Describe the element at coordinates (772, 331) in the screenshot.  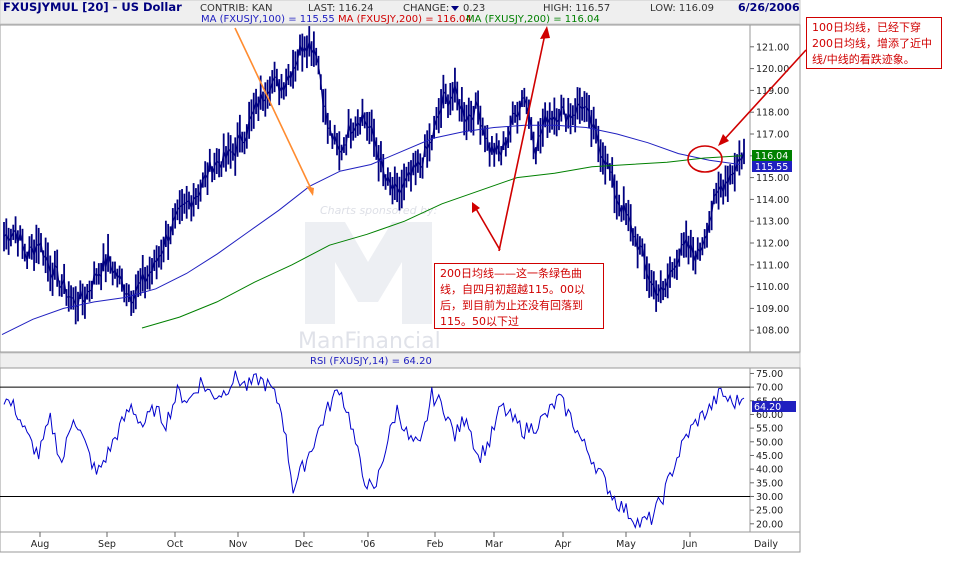
I see `price-tick-label: 108.00` at that location.